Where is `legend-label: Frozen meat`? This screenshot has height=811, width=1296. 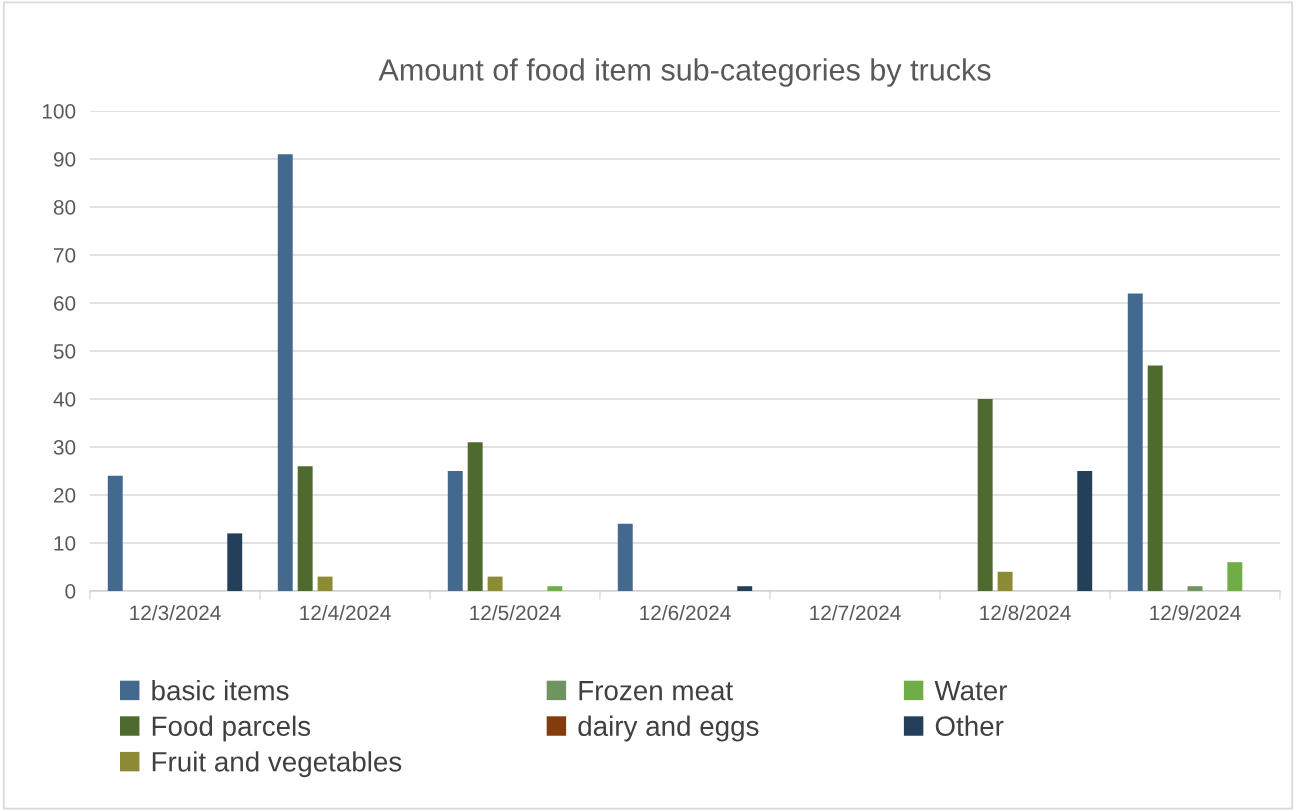 legend-label: Frozen meat is located at coordinates (656, 691).